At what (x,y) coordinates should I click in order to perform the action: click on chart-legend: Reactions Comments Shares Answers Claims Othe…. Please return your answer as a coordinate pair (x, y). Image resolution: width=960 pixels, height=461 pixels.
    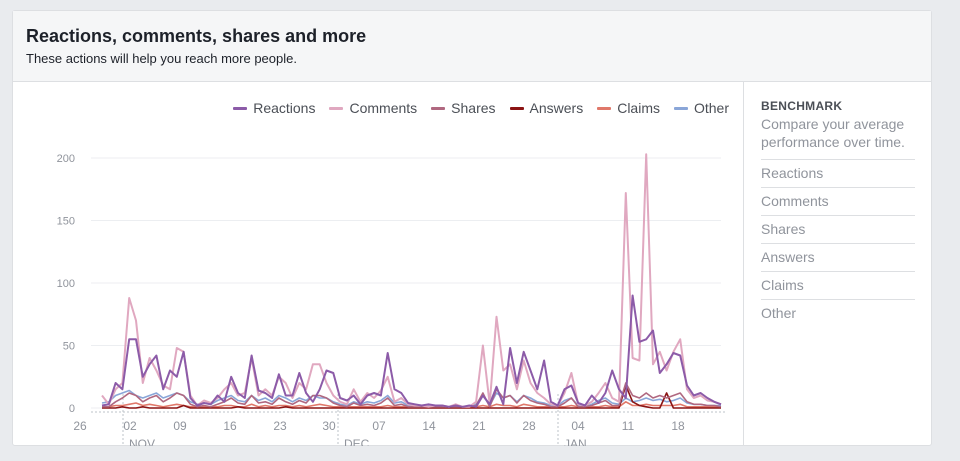
    Looking at the image, I should click on (481, 108).